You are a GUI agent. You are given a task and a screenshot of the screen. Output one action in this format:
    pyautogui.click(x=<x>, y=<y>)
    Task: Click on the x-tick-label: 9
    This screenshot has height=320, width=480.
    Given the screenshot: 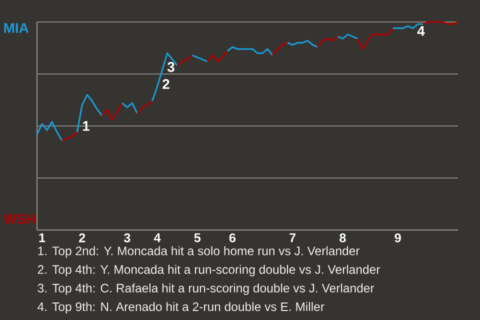 What is the action you would take?
    pyautogui.click(x=397, y=237)
    